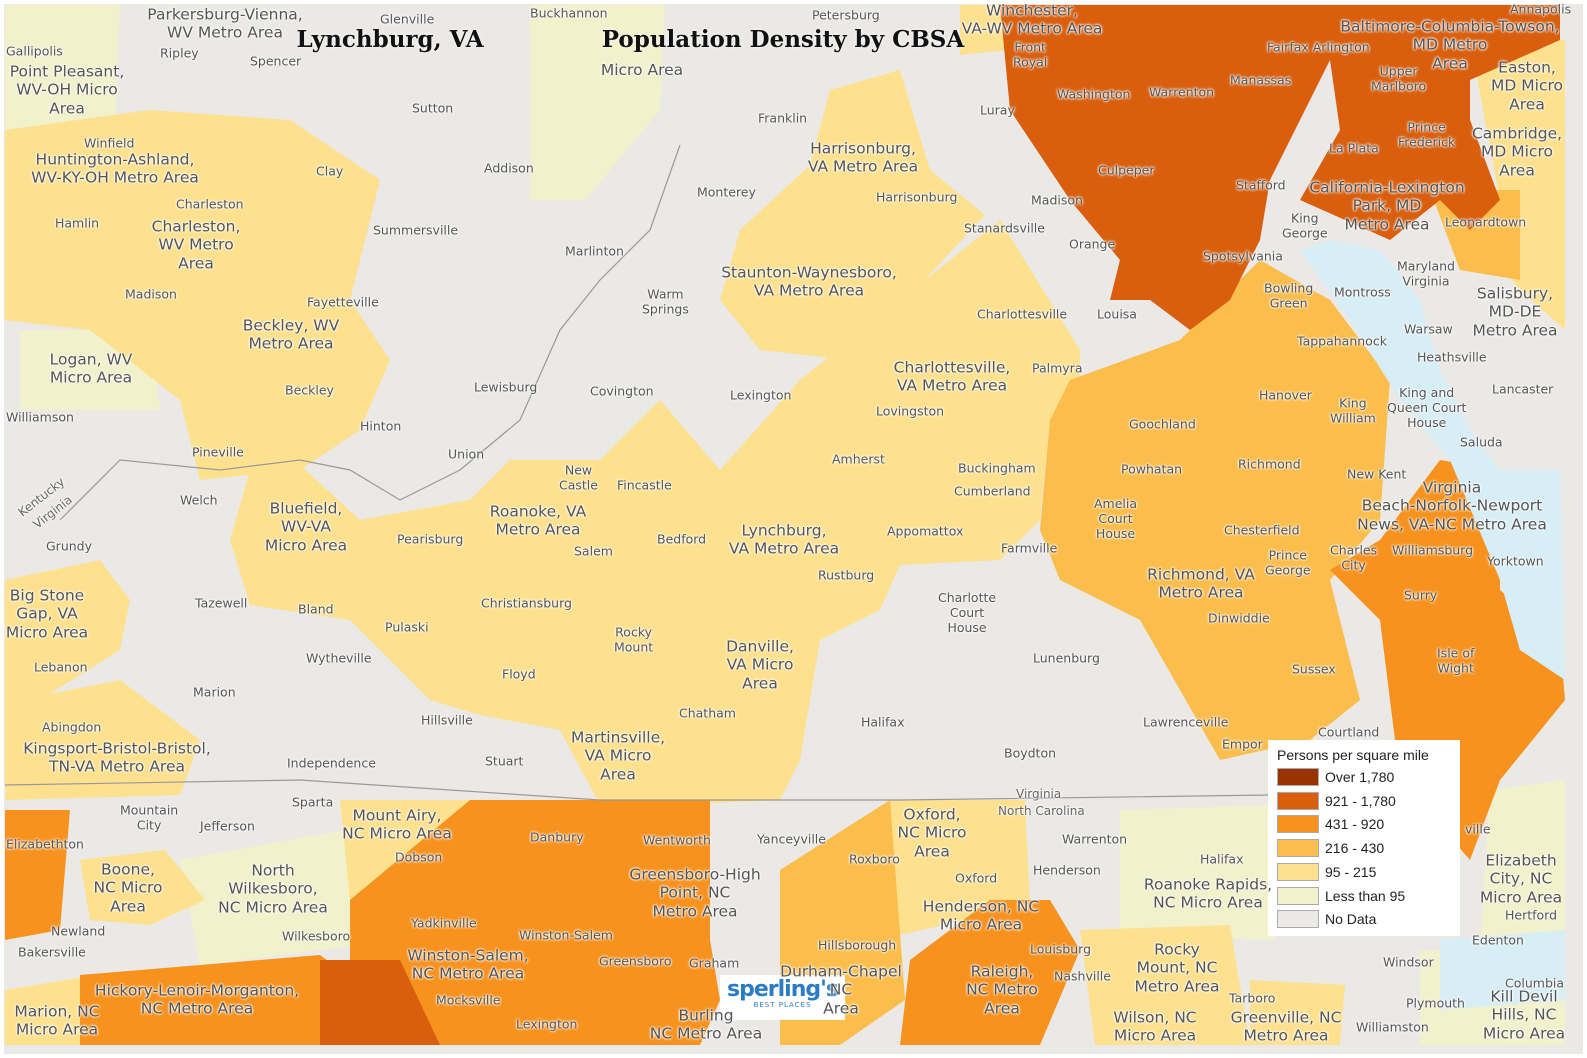 This screenshot has height=1058, width=1587. I want to click on place-label: Monterey, so click(726, 192).